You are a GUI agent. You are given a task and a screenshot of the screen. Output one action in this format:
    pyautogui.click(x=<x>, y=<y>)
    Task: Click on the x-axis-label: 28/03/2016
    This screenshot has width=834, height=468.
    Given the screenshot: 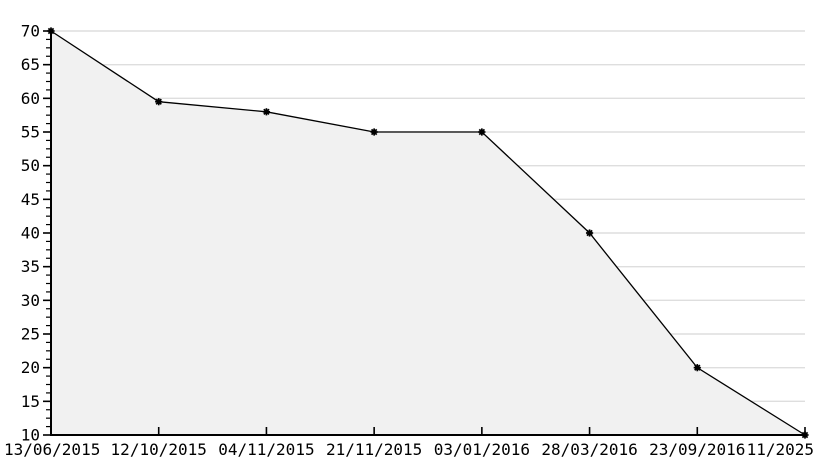 What is the action you would take?
    pyautogui.click(x=589, y=449)
    